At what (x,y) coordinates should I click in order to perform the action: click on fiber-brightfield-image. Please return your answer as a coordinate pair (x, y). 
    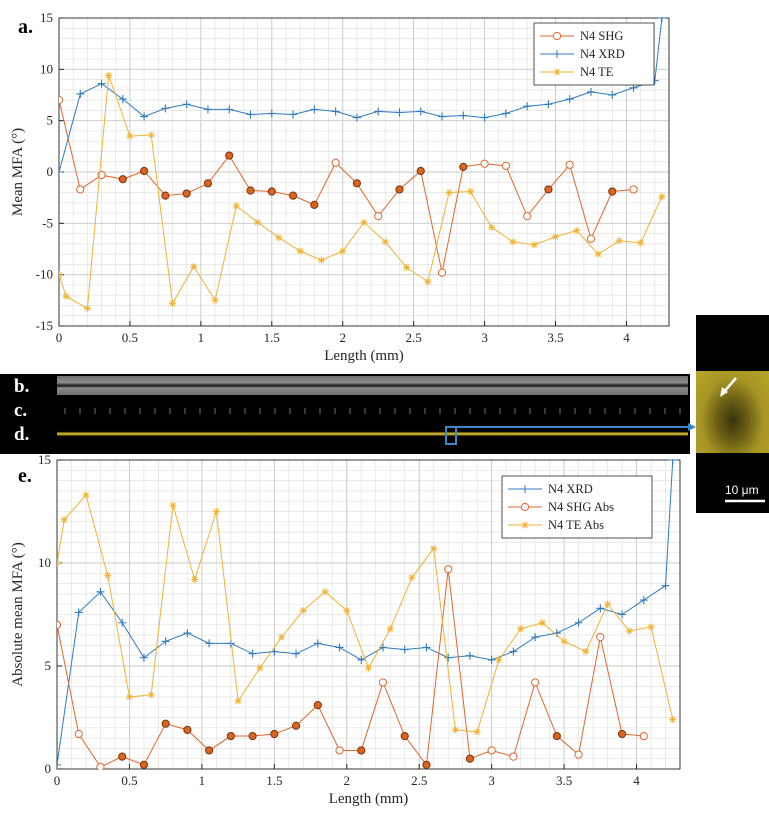
    Looking at the image, I should click on (372, 385).